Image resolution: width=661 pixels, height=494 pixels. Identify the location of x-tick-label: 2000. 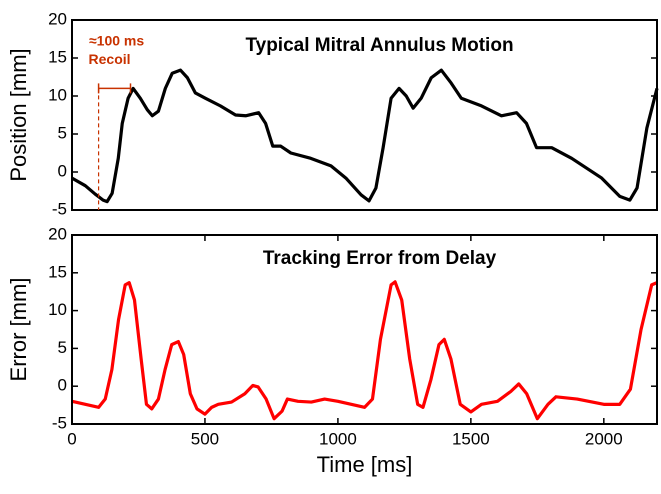
(604, 438).